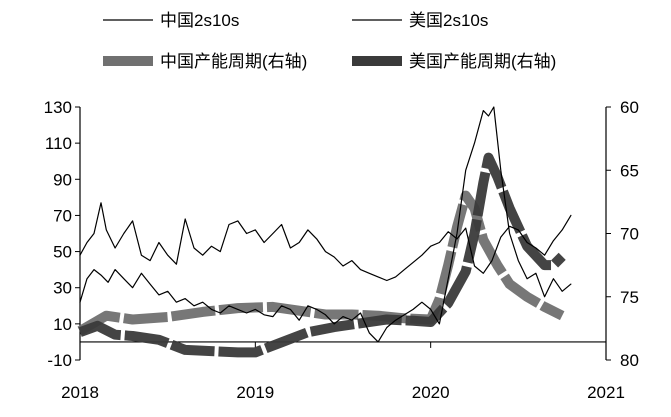 The height and width of the screenshot is (417, 671). I want to click on right-tick-label: 75, so click(629, 297).